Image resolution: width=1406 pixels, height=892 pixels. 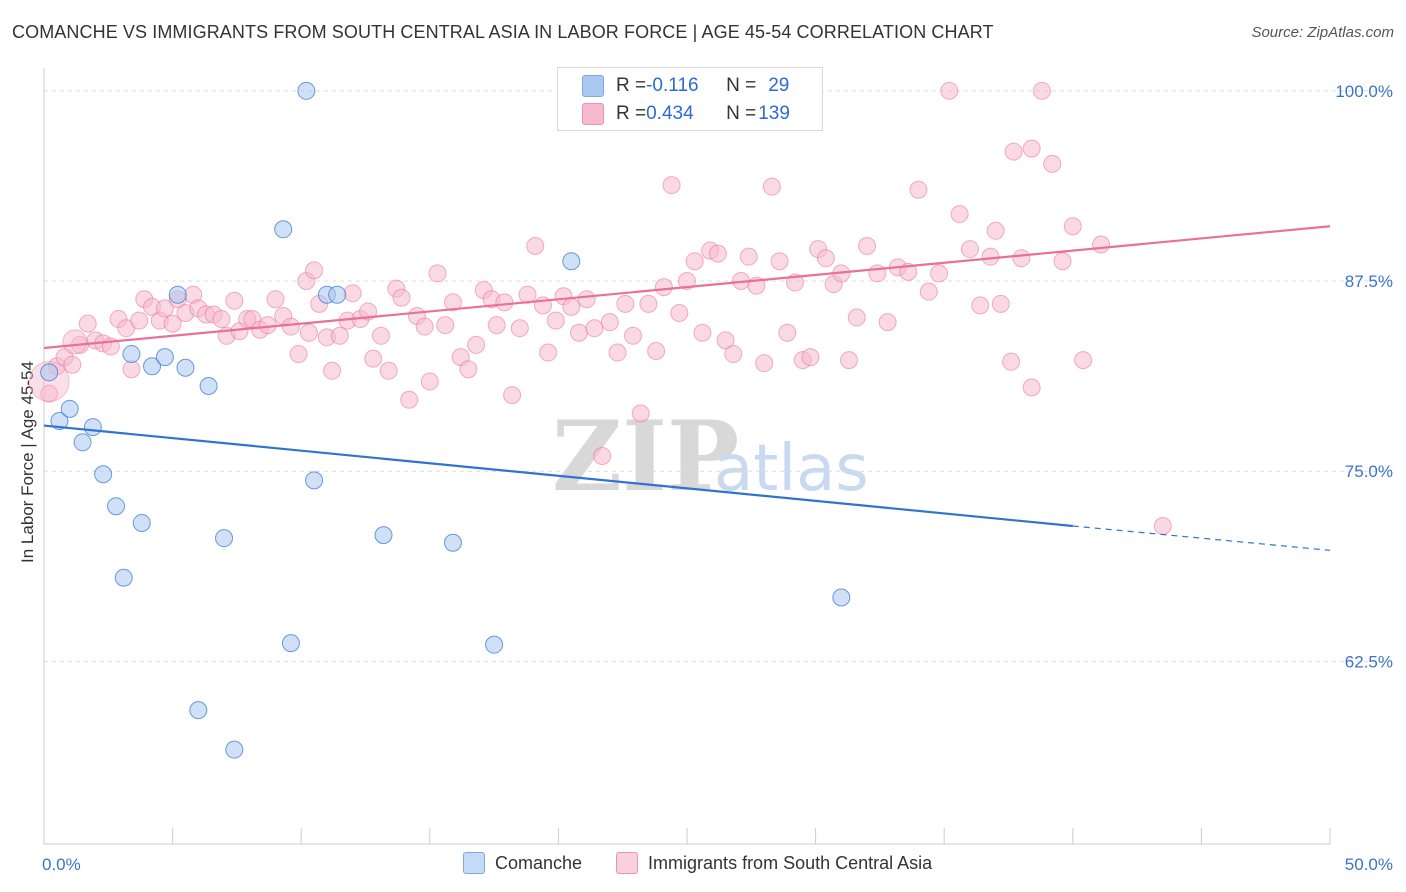 What do you see at coordinates (1364, 91) in the screenshot?
I see `y-tick-label: 100.0%` at bounding box center [1364, 91].